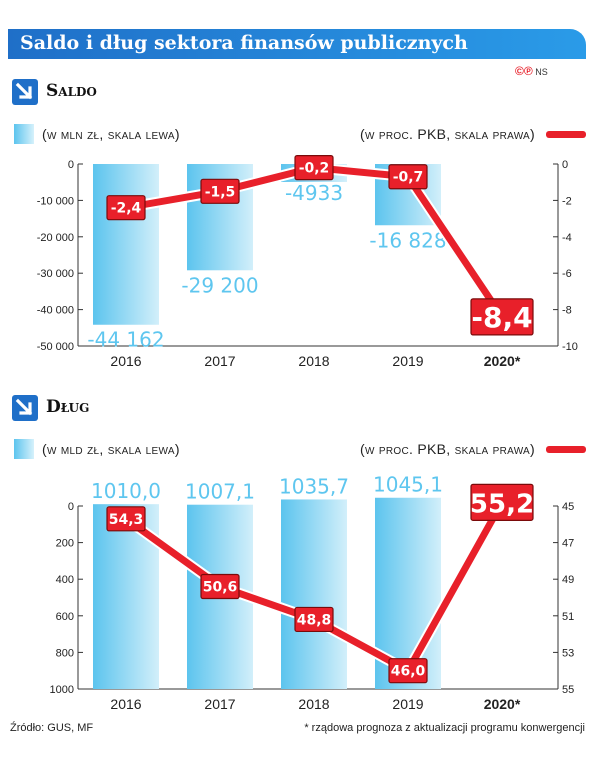  Describe the element at coordinates (447, 134) in the screenshot. I see `legend-line-label-saldo: (w proc. PKB, skala prawa)` at that location.